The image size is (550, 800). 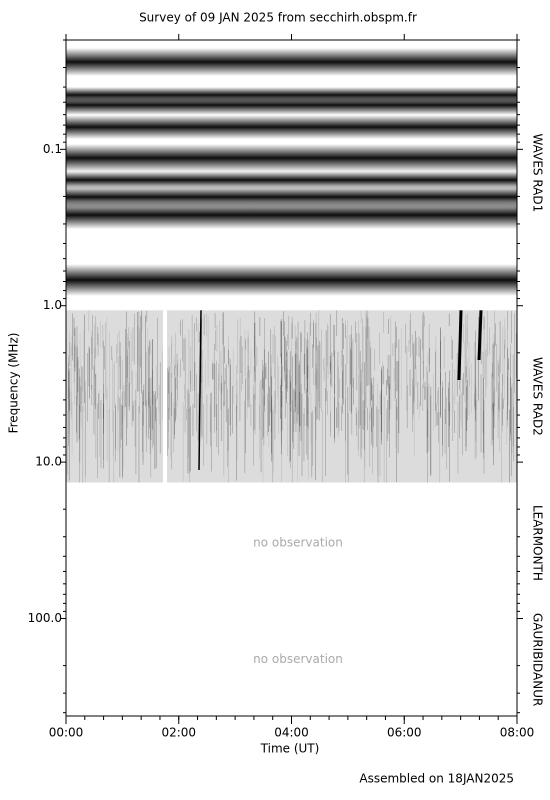 I want to click on y-tick-label: 1.0, so click(x=52, y=305).